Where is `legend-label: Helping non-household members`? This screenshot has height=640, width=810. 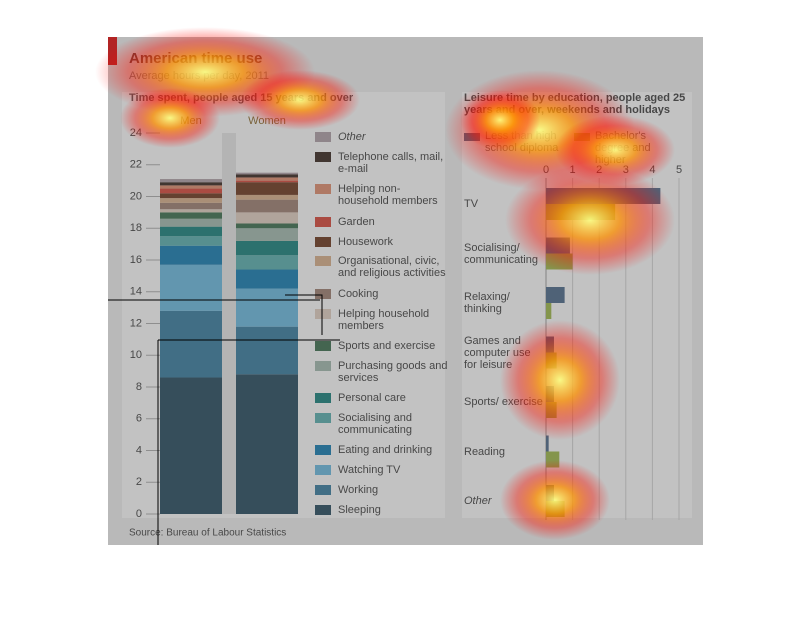 legend-label: Helping non-household members is located at coordinates (388, 195).